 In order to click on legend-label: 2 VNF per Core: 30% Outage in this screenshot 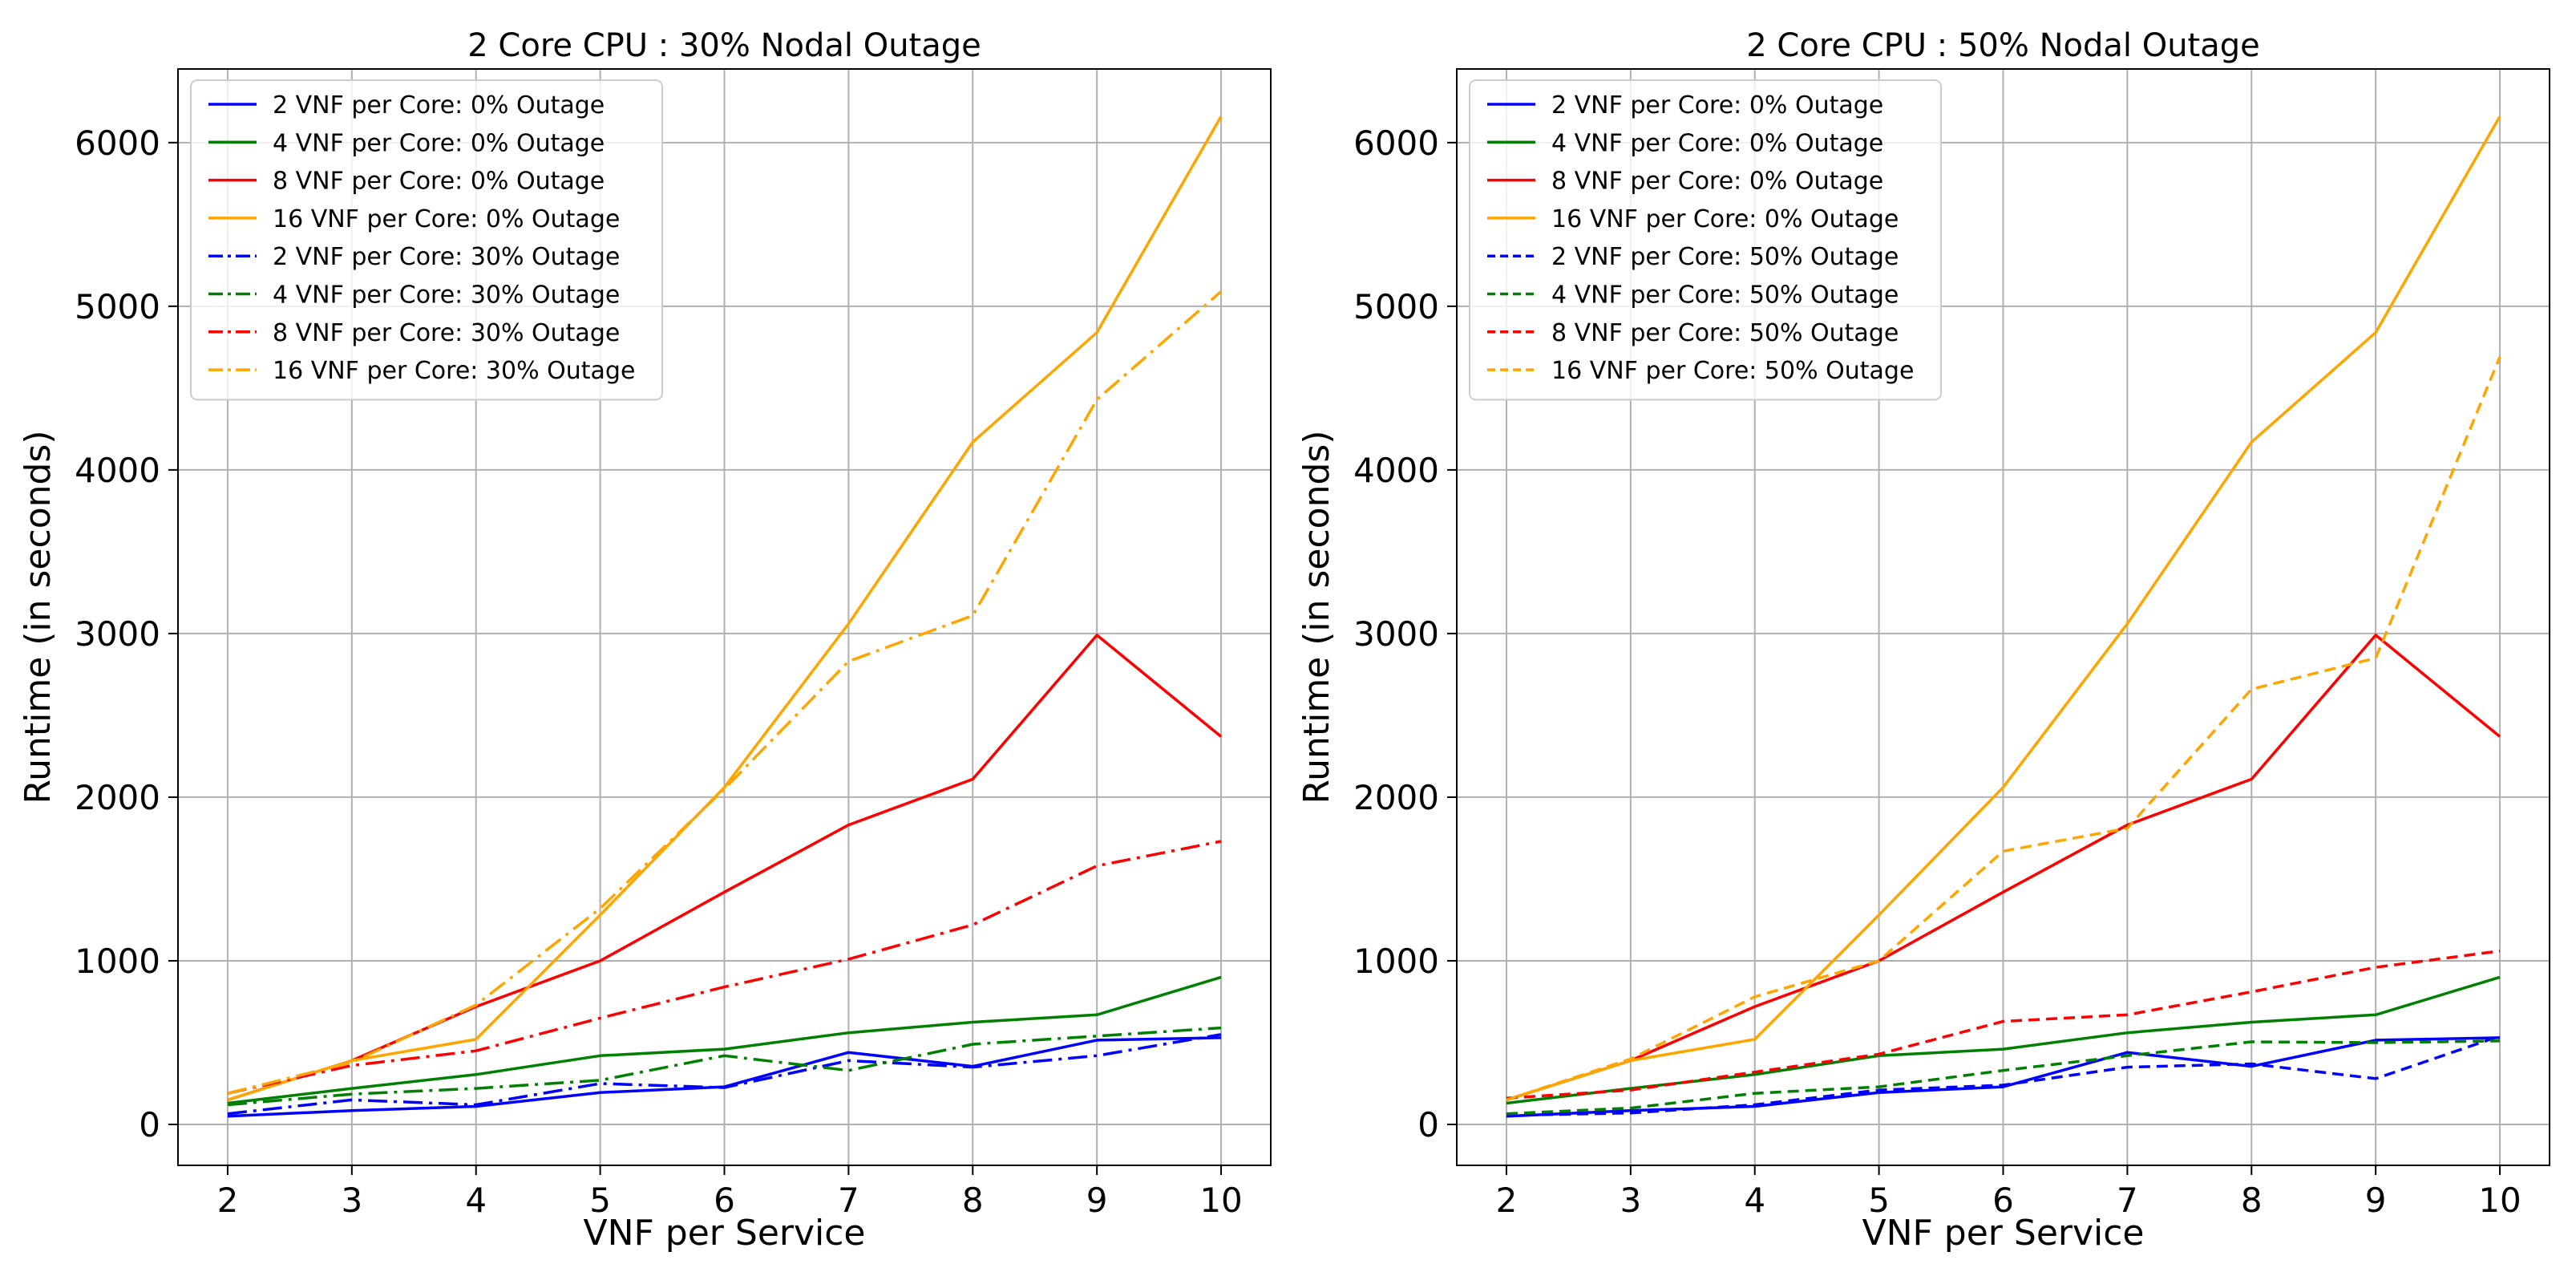, I will do `click(446, 257)`.